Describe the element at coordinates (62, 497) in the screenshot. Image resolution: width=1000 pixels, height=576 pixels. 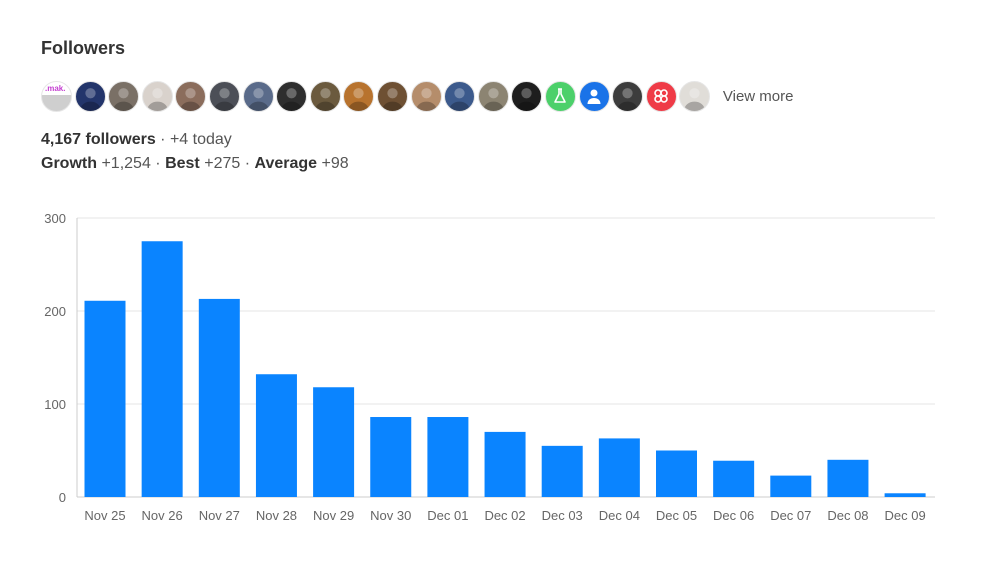
I see `y-tick-label: 0` at that location.